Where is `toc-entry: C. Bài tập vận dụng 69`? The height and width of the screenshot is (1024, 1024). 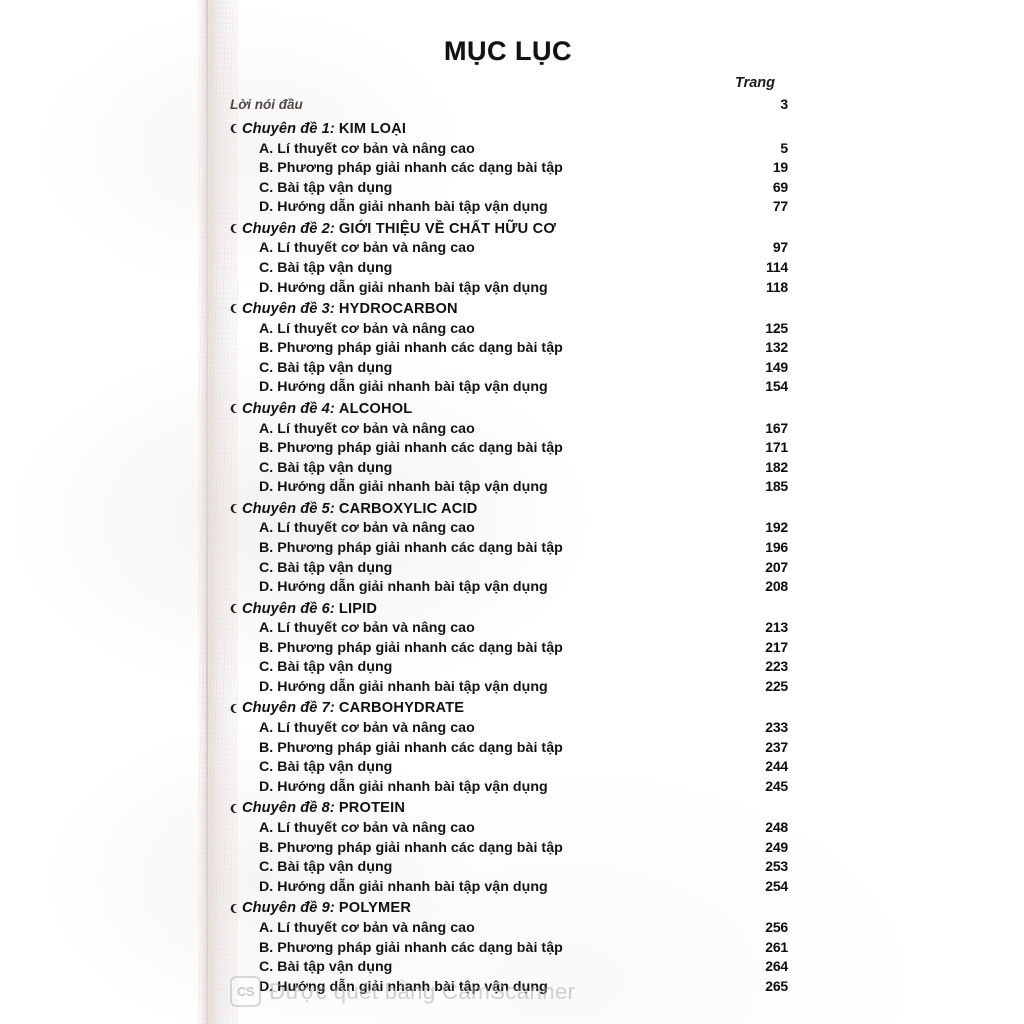 toc-entry: C. Bài tập vận dụng 69 is located at coordinates (508, 189).